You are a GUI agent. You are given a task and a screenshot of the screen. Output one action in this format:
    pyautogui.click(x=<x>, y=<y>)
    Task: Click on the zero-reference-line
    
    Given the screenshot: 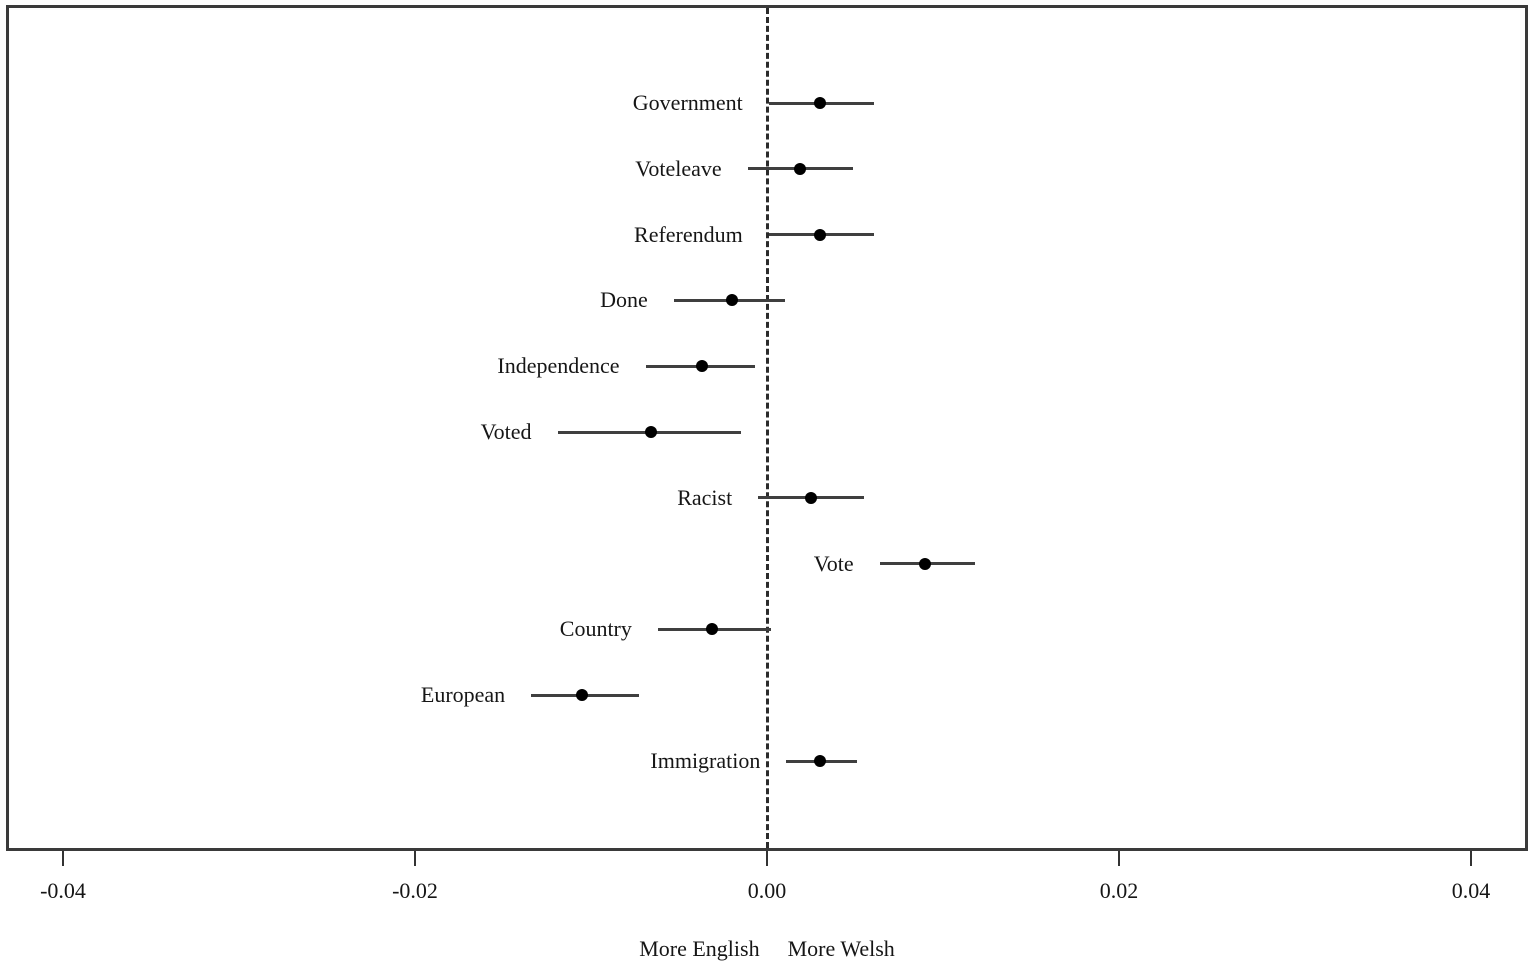 What is the action you would take?
    pyautogui.click(x=767, y=428)
    